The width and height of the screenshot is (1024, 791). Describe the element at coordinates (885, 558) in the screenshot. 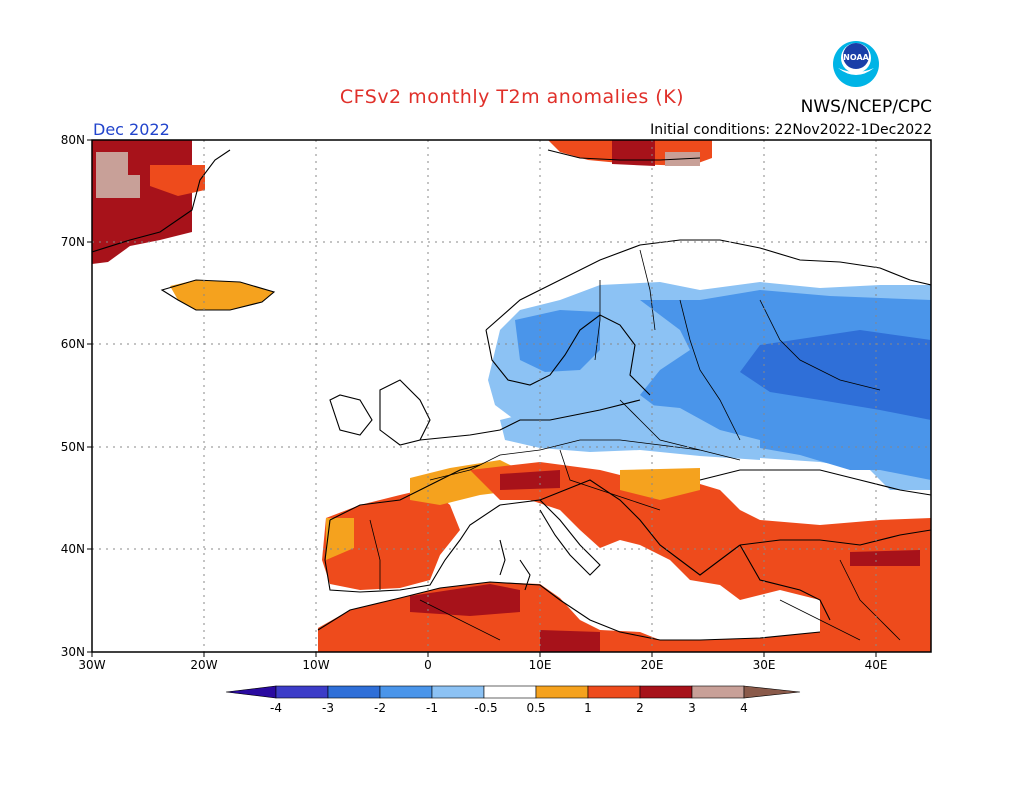

I see `region-turkey-dark` at that location.